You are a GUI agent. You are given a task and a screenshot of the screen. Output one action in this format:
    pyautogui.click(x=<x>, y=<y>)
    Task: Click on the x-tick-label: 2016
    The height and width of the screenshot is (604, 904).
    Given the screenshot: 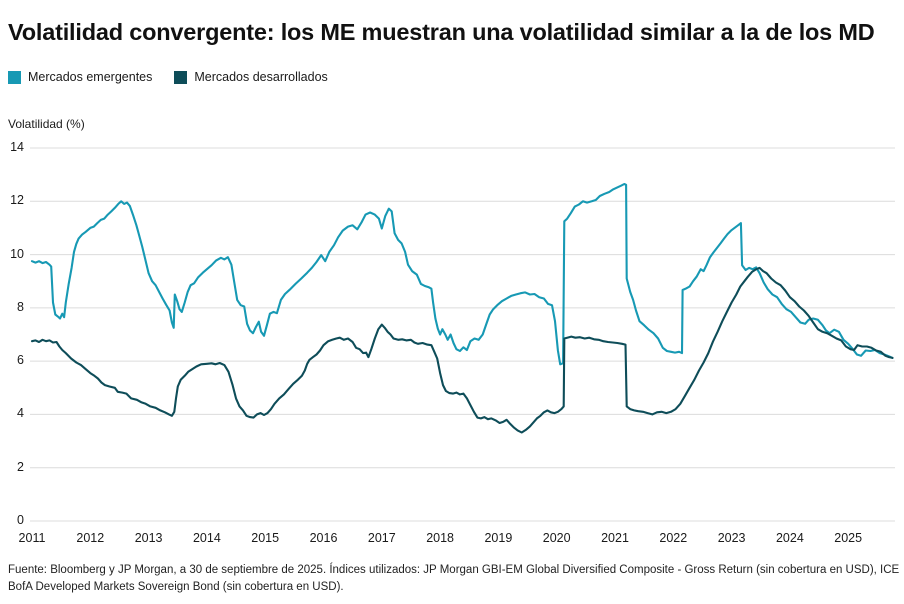 What is the action you would take?
    pyautogui.click(x=323, y=538)
    